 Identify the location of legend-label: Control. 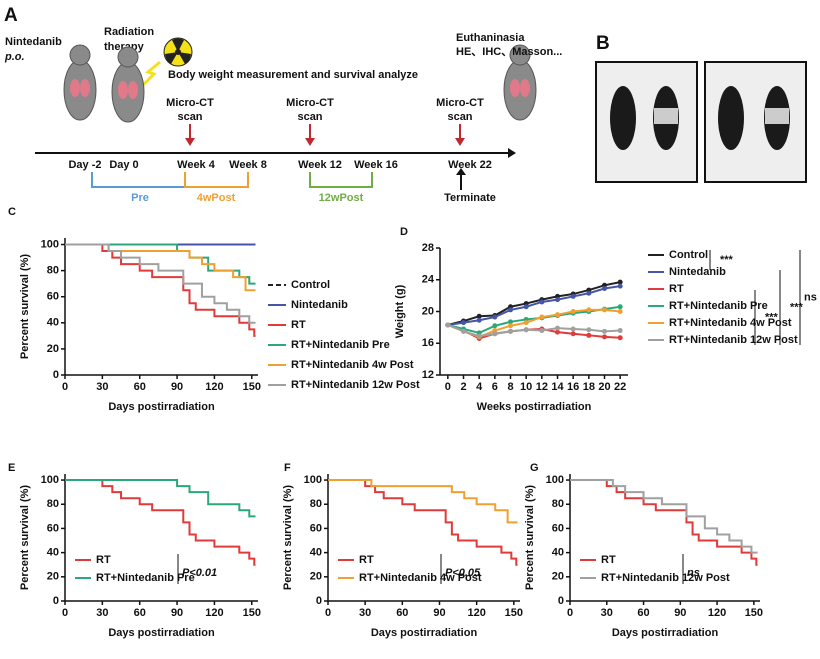
(310, 285).